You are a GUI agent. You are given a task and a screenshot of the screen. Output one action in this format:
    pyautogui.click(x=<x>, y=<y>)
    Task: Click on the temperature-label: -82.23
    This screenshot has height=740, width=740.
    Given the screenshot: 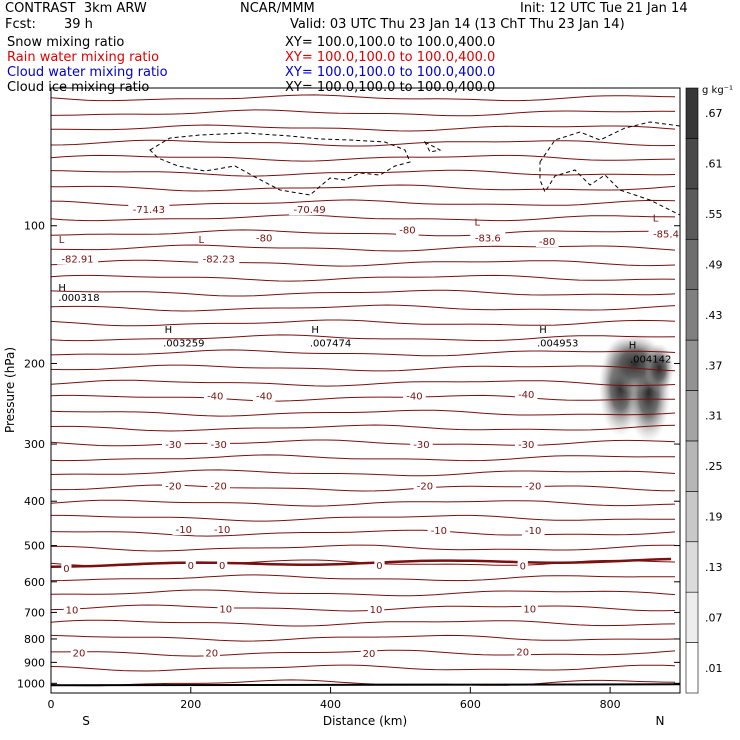 What is the action you would take?
    pyautogui.click(x=219, y=260)
    